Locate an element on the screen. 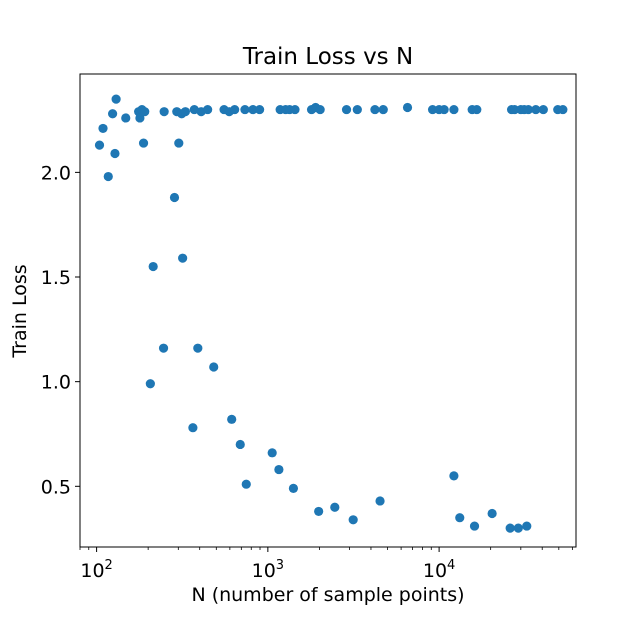 The height and width of the screenshot is (619, 640). y-tick-label: 0.5 is located at coordinates (56, 487).